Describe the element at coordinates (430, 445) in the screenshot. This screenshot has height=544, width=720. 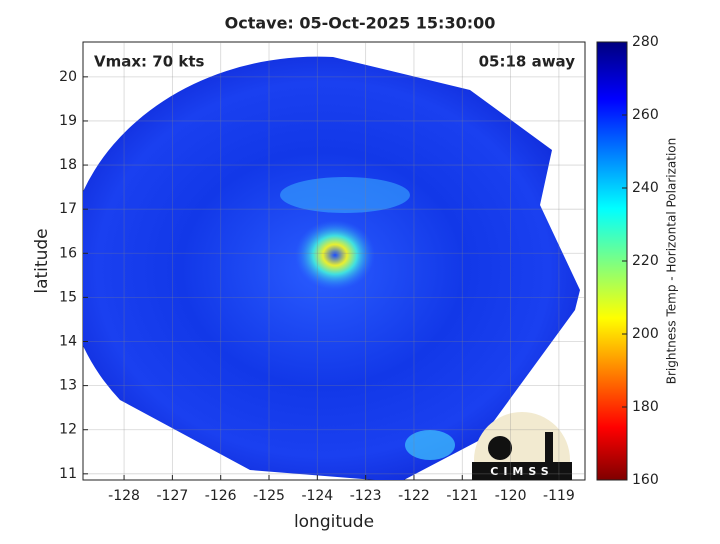
I see `cloud-patch` at that location.